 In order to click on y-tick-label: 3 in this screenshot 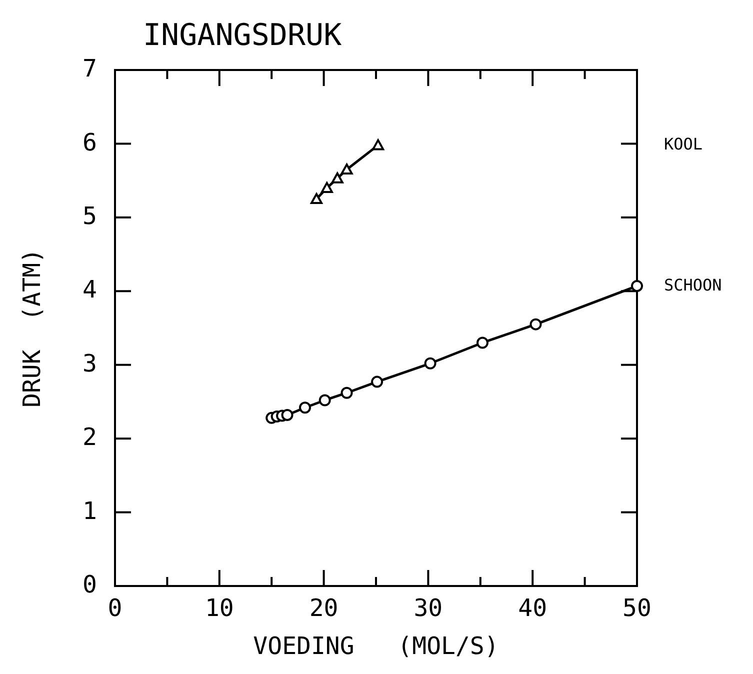, I will do `click(89, 363)`.